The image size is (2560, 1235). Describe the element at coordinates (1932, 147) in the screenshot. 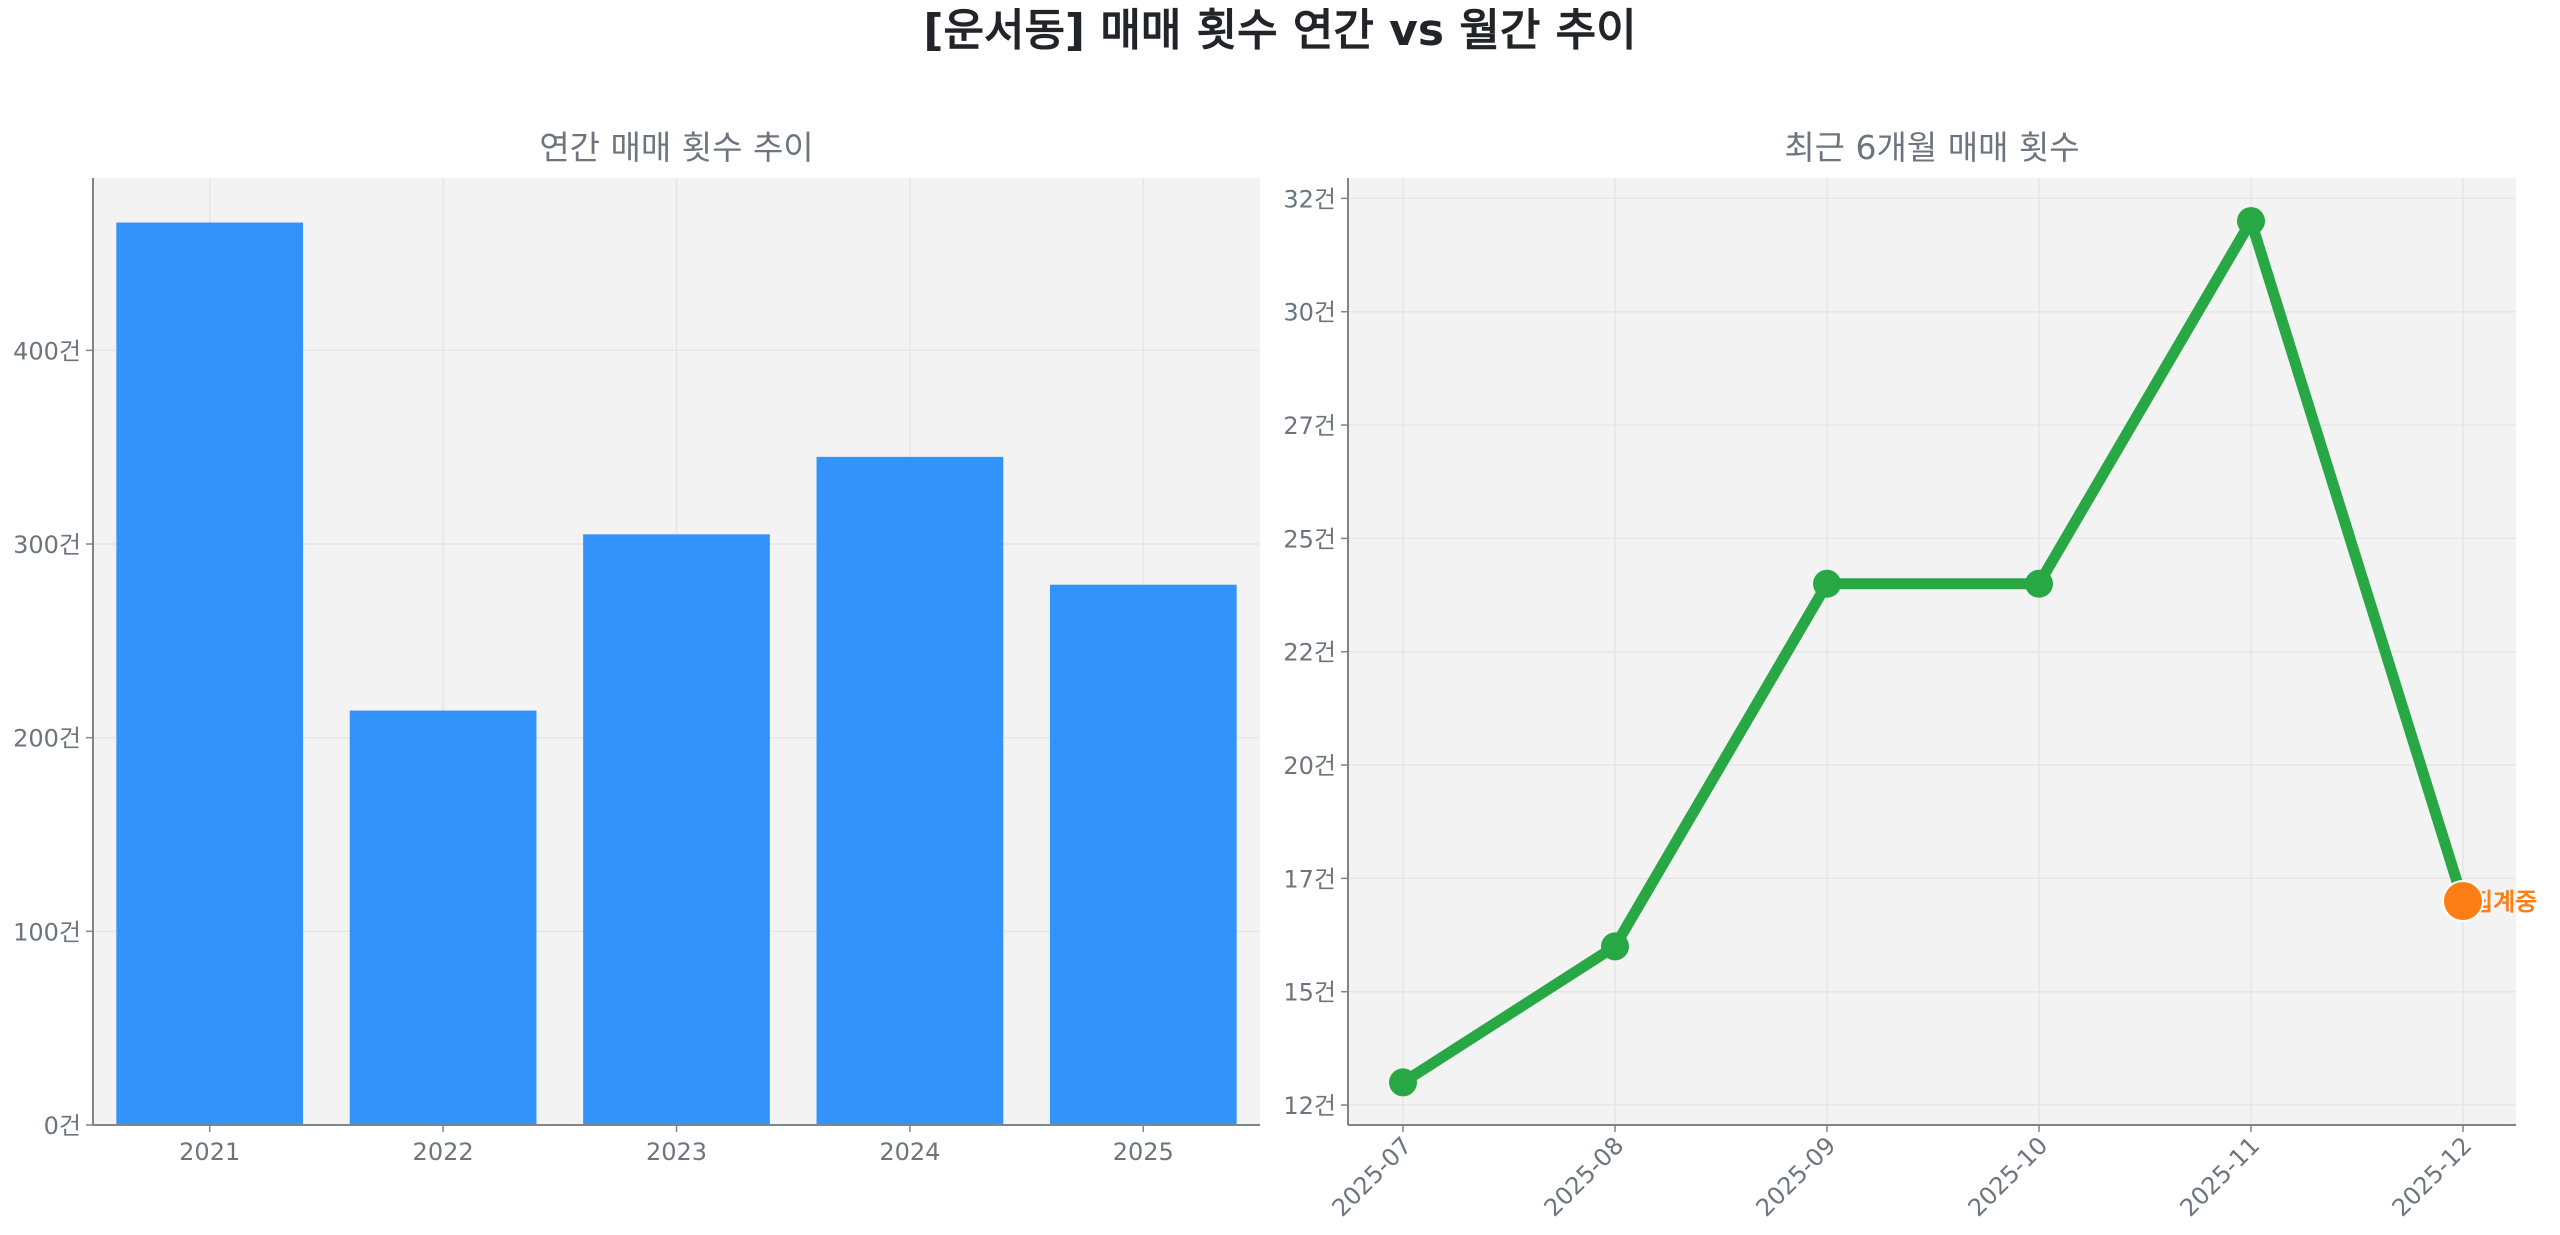

I see `line-chart-title: 최근 6개월 매매 횟수` at that location.